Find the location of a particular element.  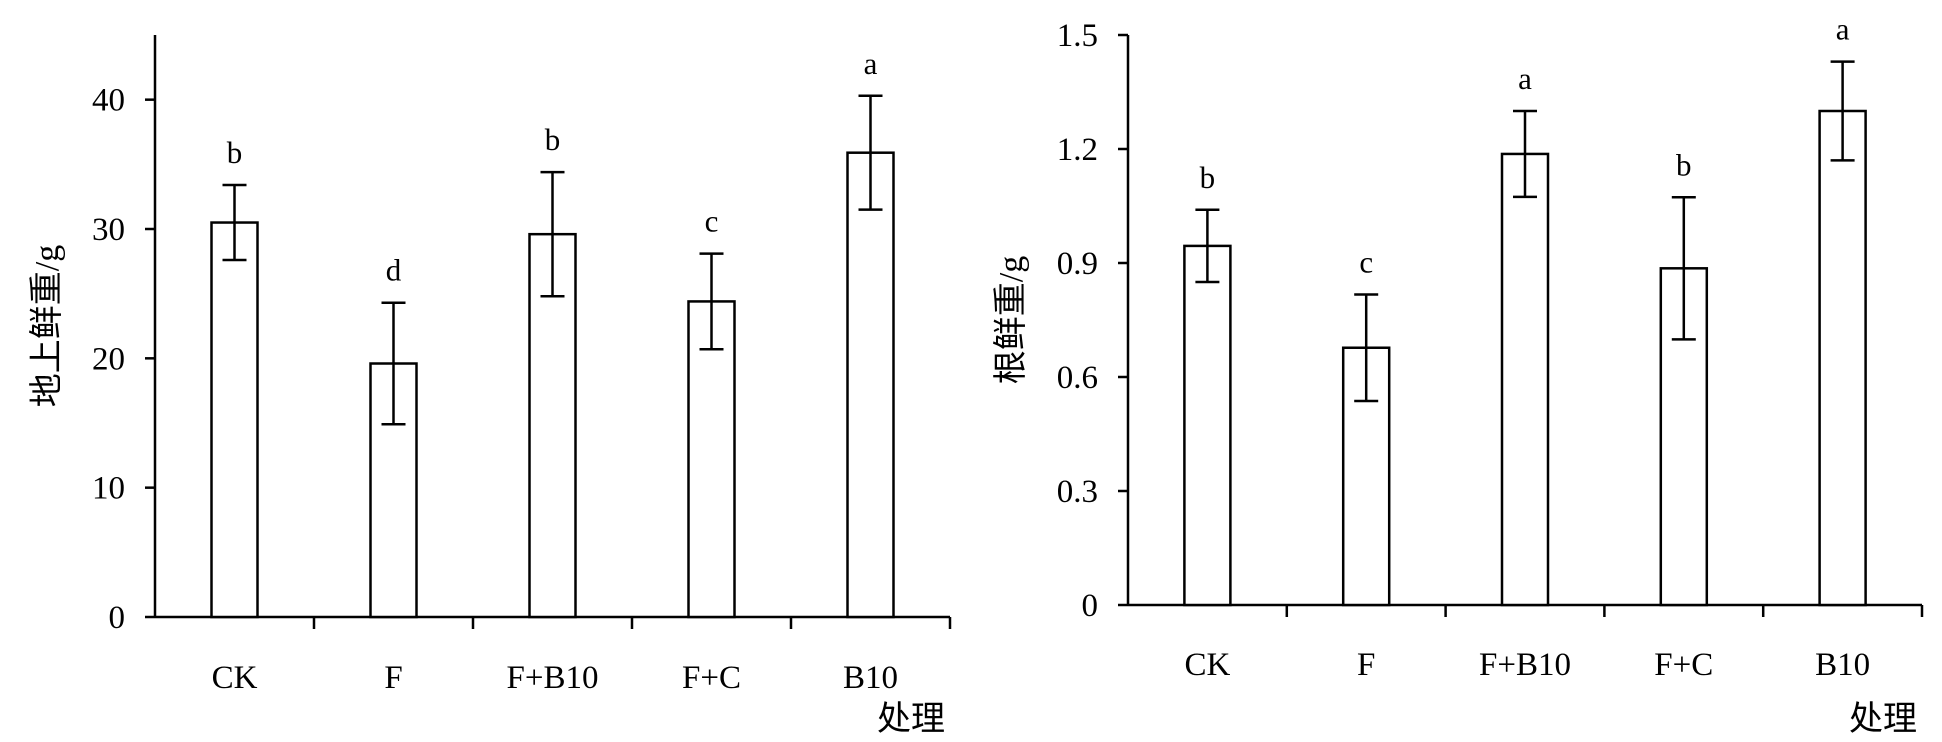

y-tick-label: 10 is located at coordinates (108, 489).